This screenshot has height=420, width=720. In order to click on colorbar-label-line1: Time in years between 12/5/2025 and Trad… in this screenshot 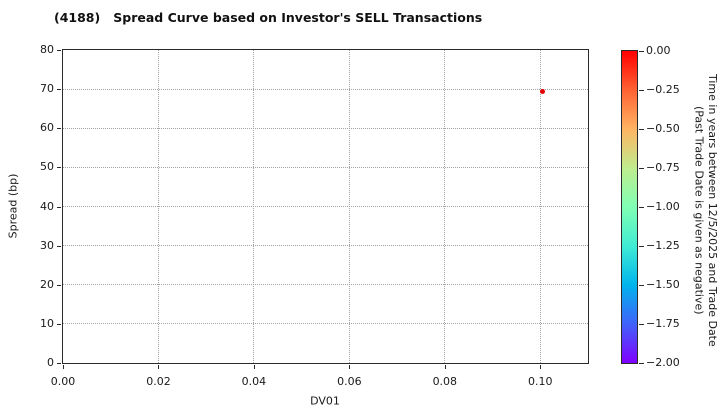, I will do `click(712, 210)`.